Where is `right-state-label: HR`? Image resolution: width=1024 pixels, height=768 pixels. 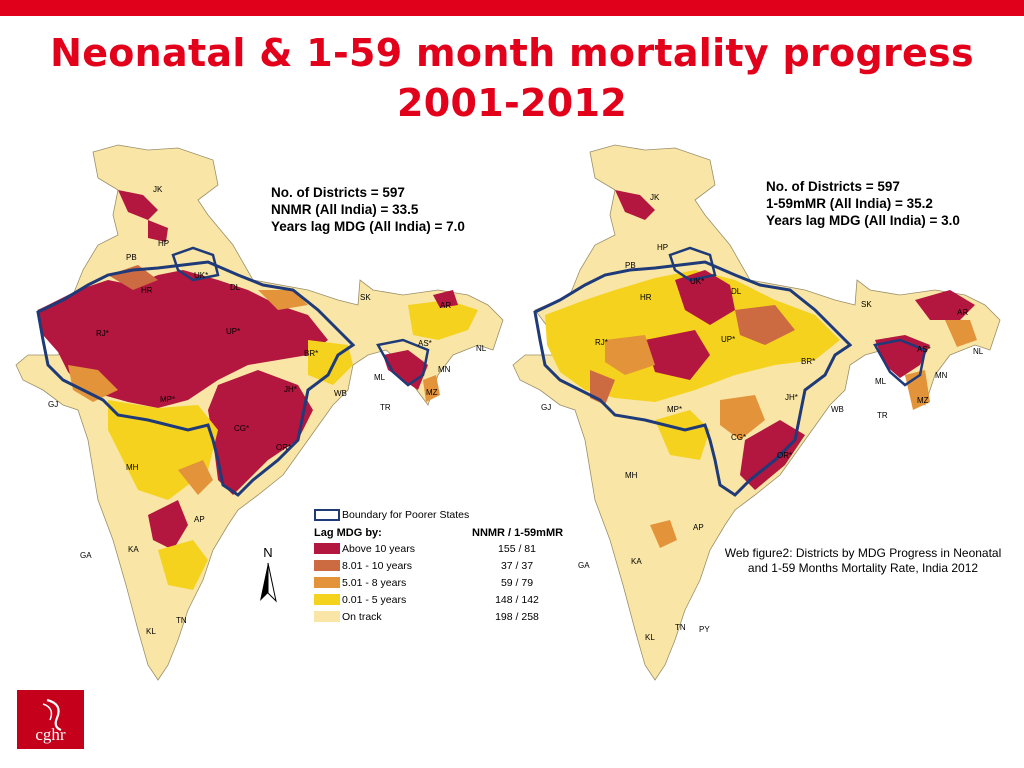 right-state-label: HR is located at coordinates (646, 297).